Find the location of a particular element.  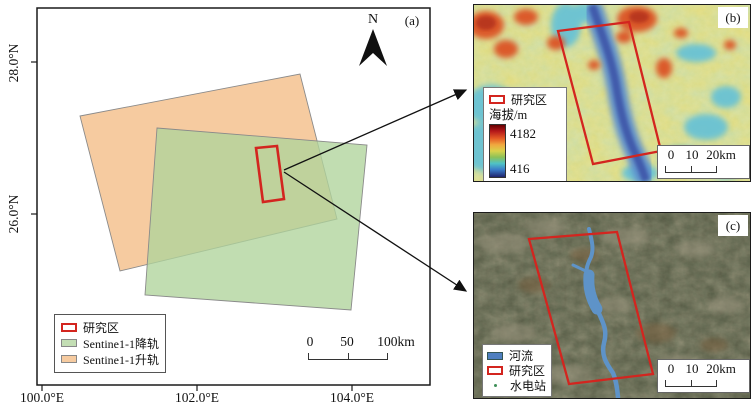

study-area-outline-a is located at coordinates (270, 174).